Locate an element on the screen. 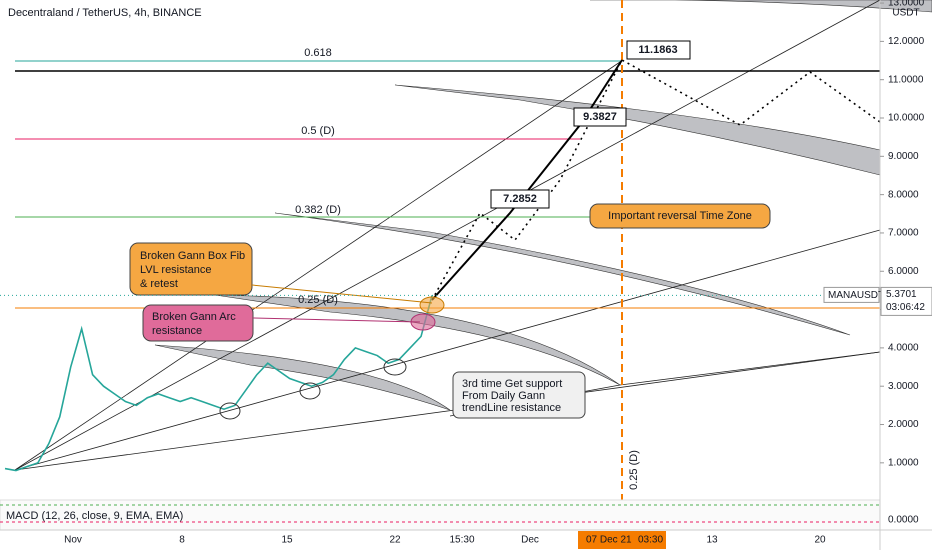  retest-circle is located at coordinates (432, 305).